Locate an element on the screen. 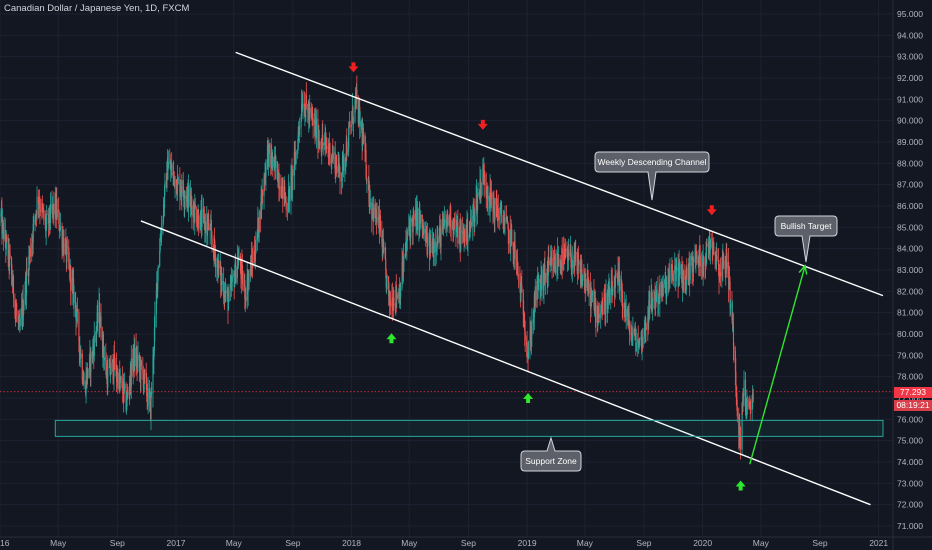  channel-label: Weekly Descending Channel is located at coordinates (652, 162).